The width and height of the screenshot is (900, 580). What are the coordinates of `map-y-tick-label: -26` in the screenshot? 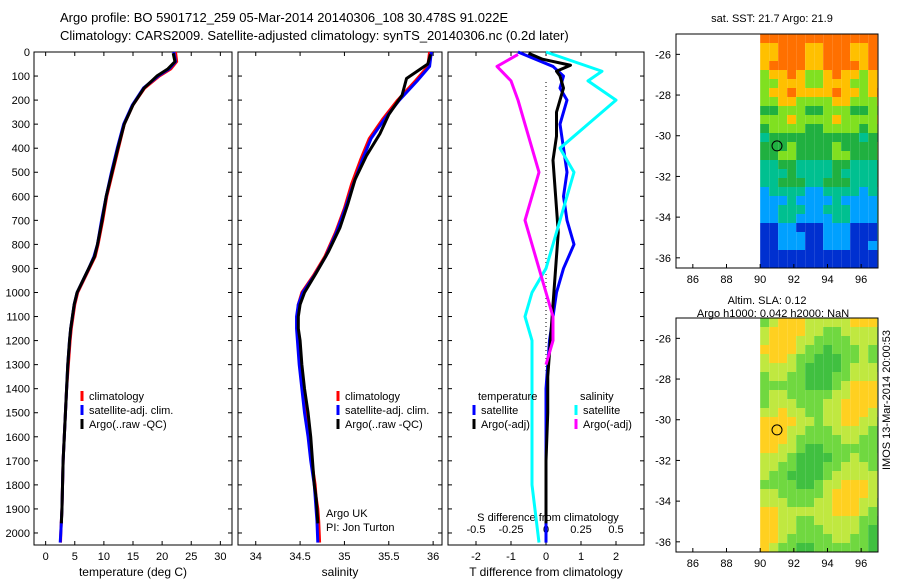 It's located at (663, 55).